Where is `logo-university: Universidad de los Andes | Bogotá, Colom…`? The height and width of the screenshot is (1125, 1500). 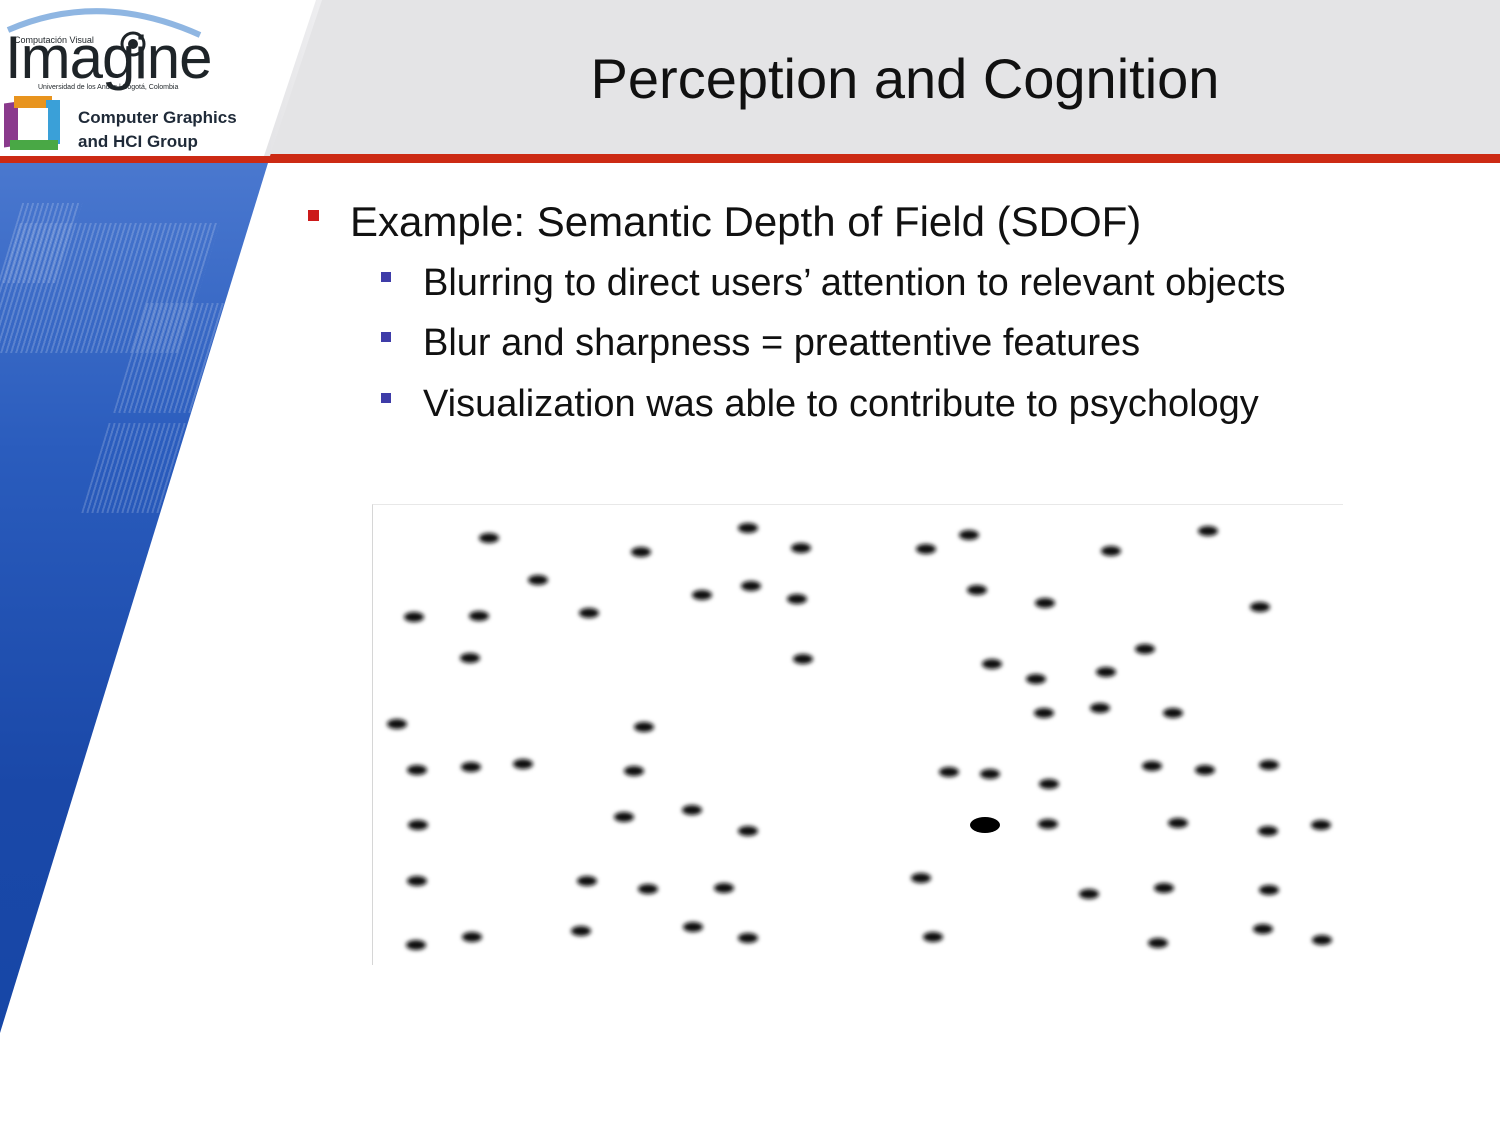
logo-university: Universidad de los Andes | Bogotá, Colom… is located at coordinates (108, 87).